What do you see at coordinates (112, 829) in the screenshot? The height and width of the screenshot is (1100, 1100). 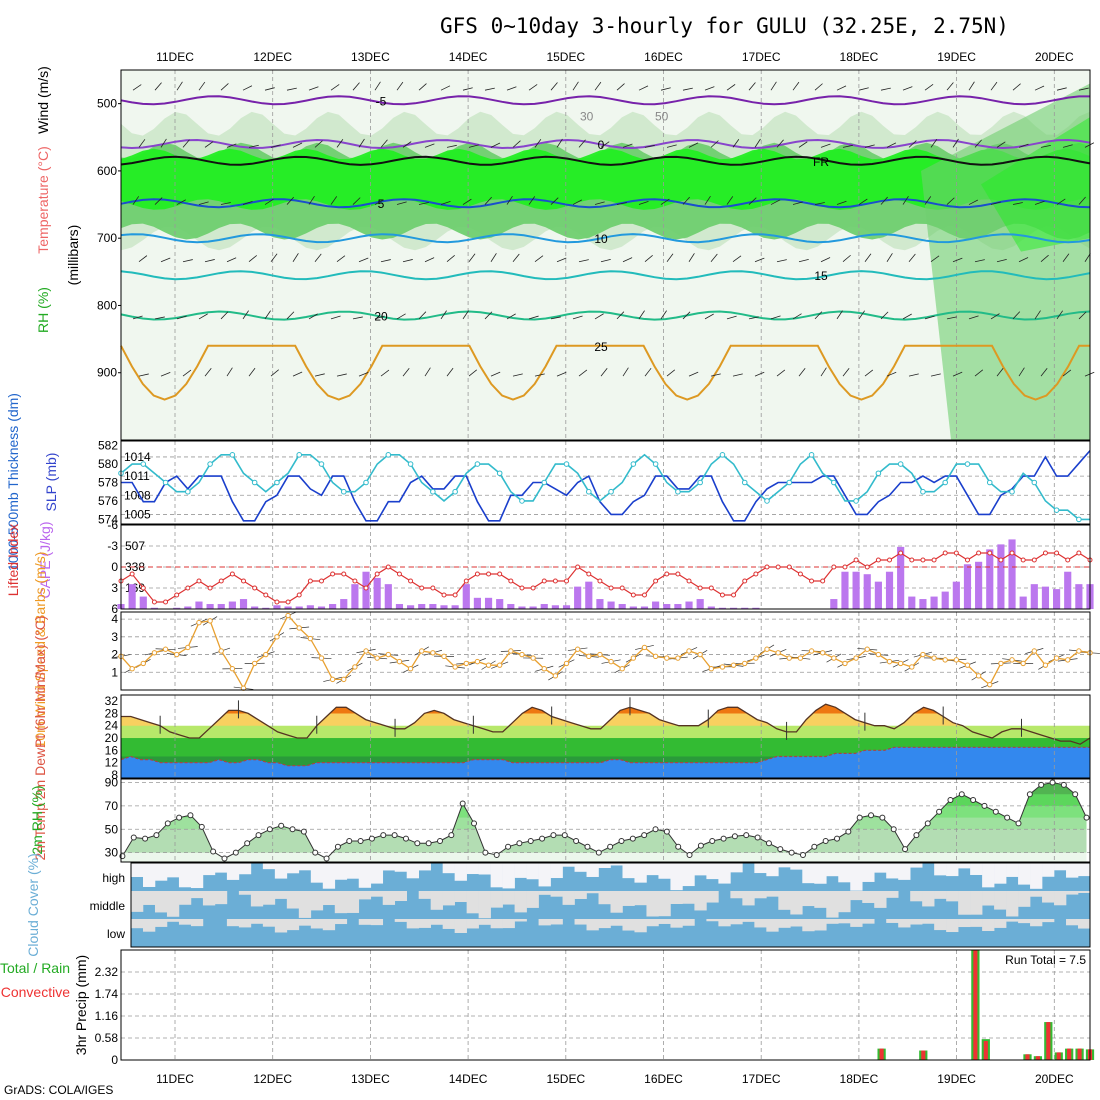 I see `rh2m-tick: 50` at bounding box center [112, 829].